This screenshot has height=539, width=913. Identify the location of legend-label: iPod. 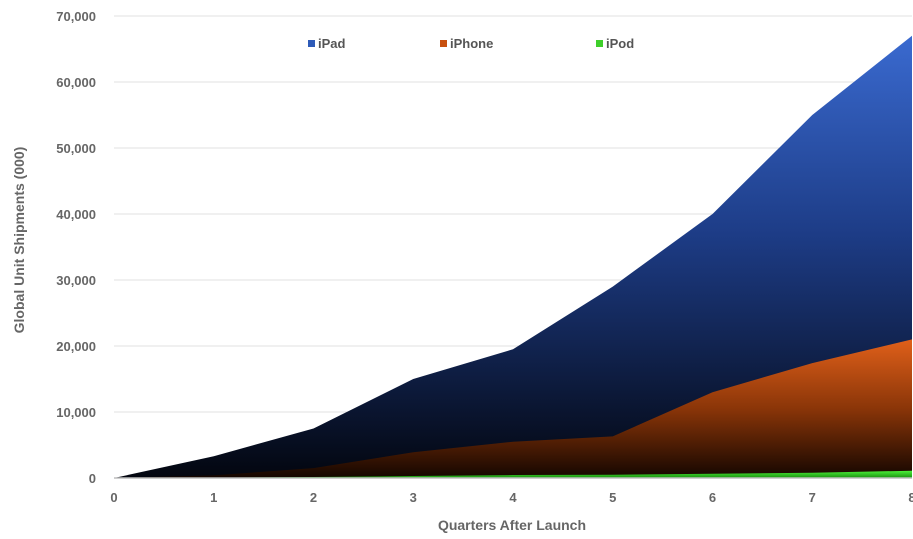
(620, 43).